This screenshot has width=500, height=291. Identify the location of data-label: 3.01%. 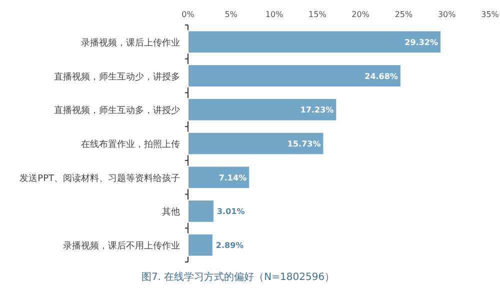
(230, 211).